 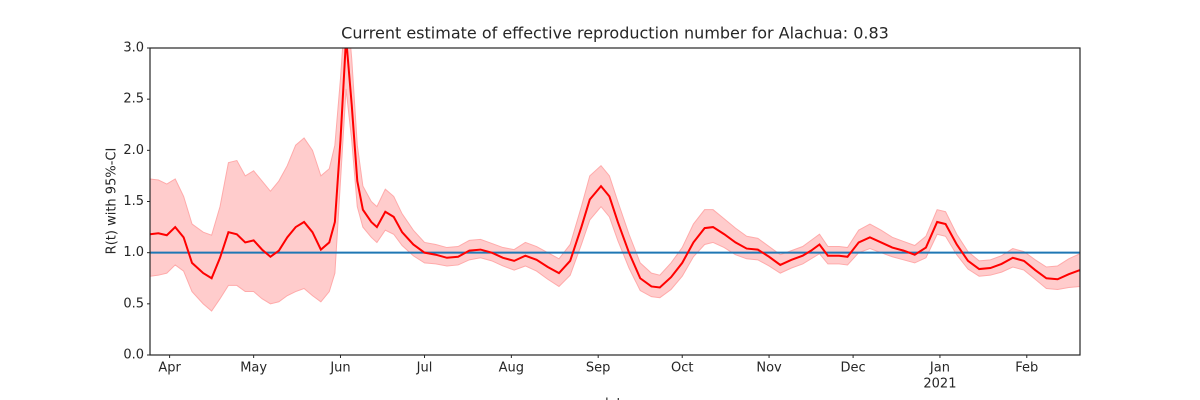 I want to click on x-tick-label: Aug, so click(x=511, y=368).